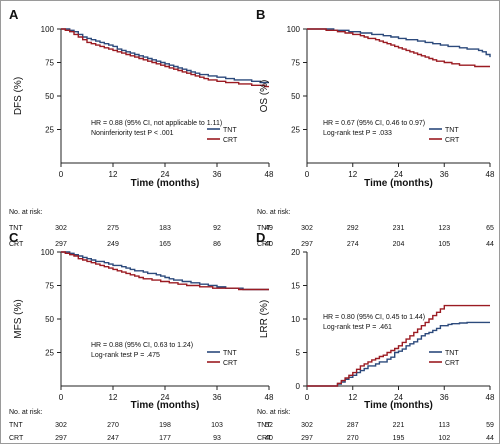 This screenshot has height=444, width=500. What do you see at coordinates (307, 244) in the screenshot?
I see `panel-b-risk-value: 297` at bounding box center [307, 244].